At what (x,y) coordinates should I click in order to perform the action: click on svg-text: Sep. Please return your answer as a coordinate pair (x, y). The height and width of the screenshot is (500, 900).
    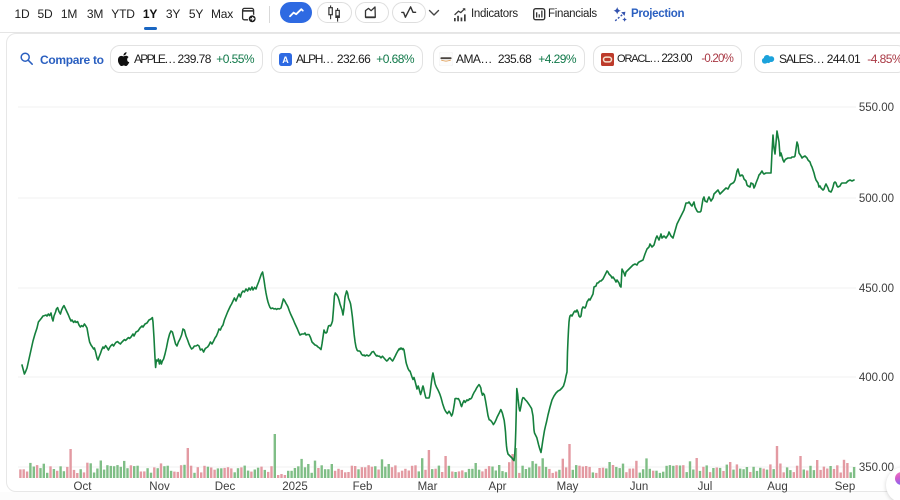
    Looking at the image, I should click on (845, 487).